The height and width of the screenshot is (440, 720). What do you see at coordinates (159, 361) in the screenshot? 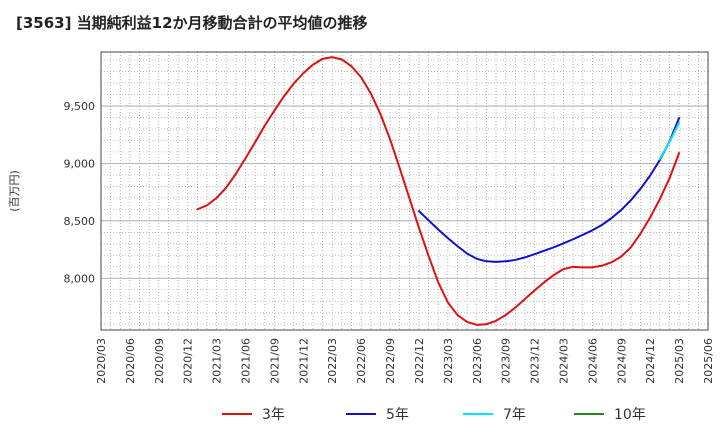
I see `x-tick-label: 2020/09` at bounding box center [159, 361].